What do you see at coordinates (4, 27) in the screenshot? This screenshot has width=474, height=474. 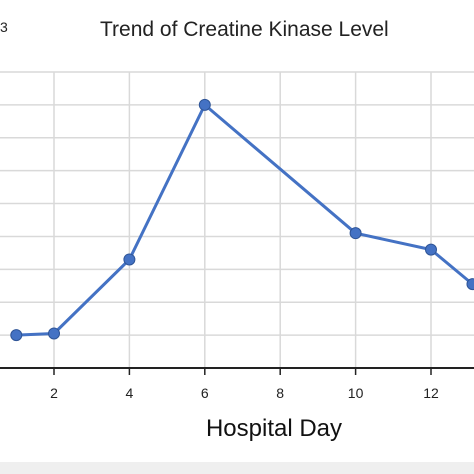 I see `corner-label: 3` at bounding box center [4, 27].